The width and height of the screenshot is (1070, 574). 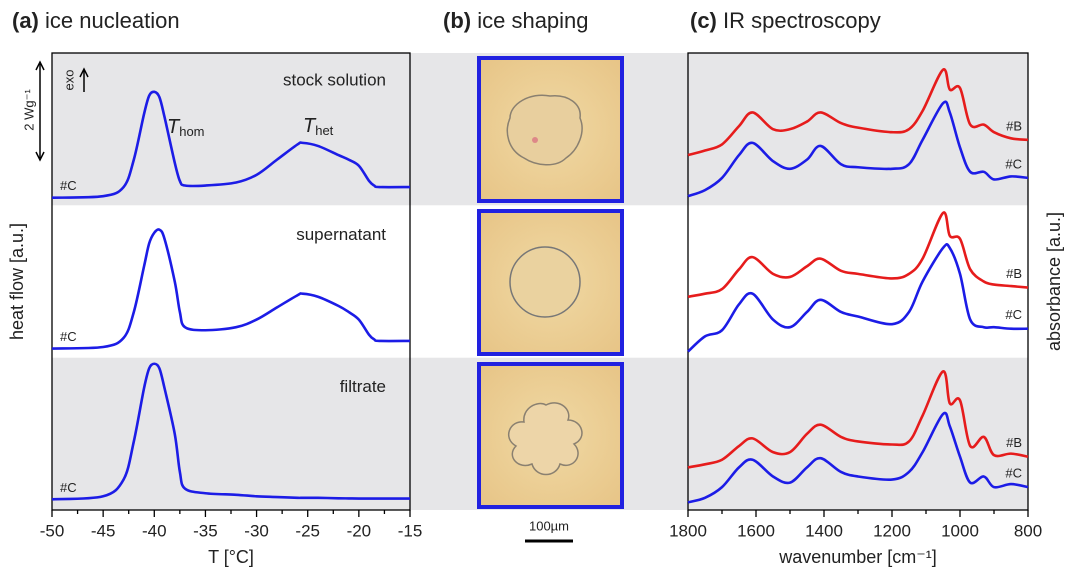 What do you see at coordinates (1028, 530) in the screenshot?
I see `x-tick-label: 800` at bounding box center [1028, 530].